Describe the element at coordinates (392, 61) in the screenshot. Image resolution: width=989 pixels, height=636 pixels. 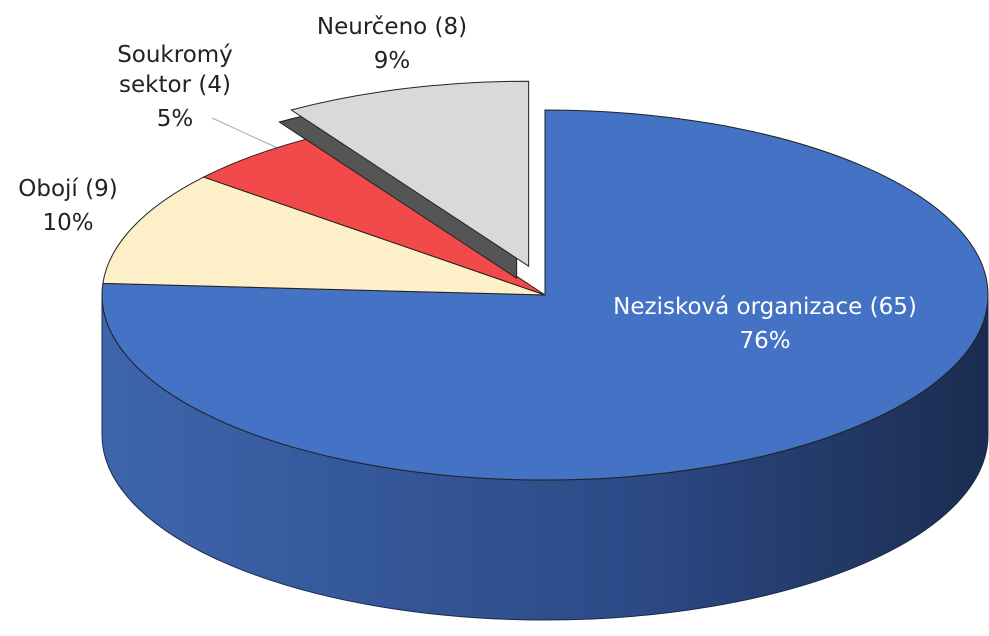
I see `slice-value-label: 9%` at that location.